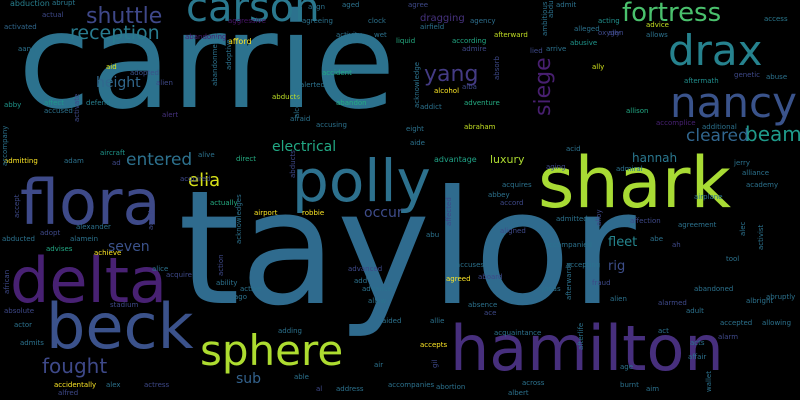 This screenshot has height=400, width=800. What do you see at coordinates (717, 136) in the screenshot?
I see `word: cleared` at bounding box center [717, 136].